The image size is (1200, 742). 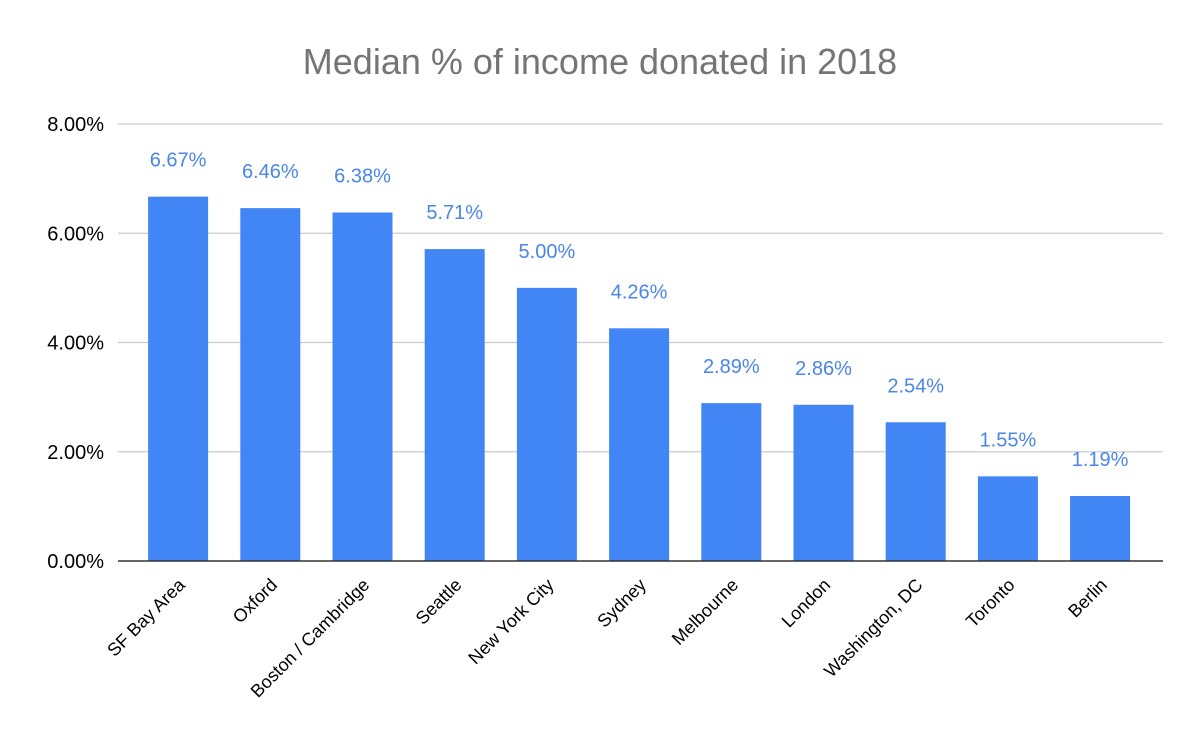 What do you see at coordinates (439, 602) in the screenshot?
I see `x-tick-label: Seattle` at bounding box center [439, 602].